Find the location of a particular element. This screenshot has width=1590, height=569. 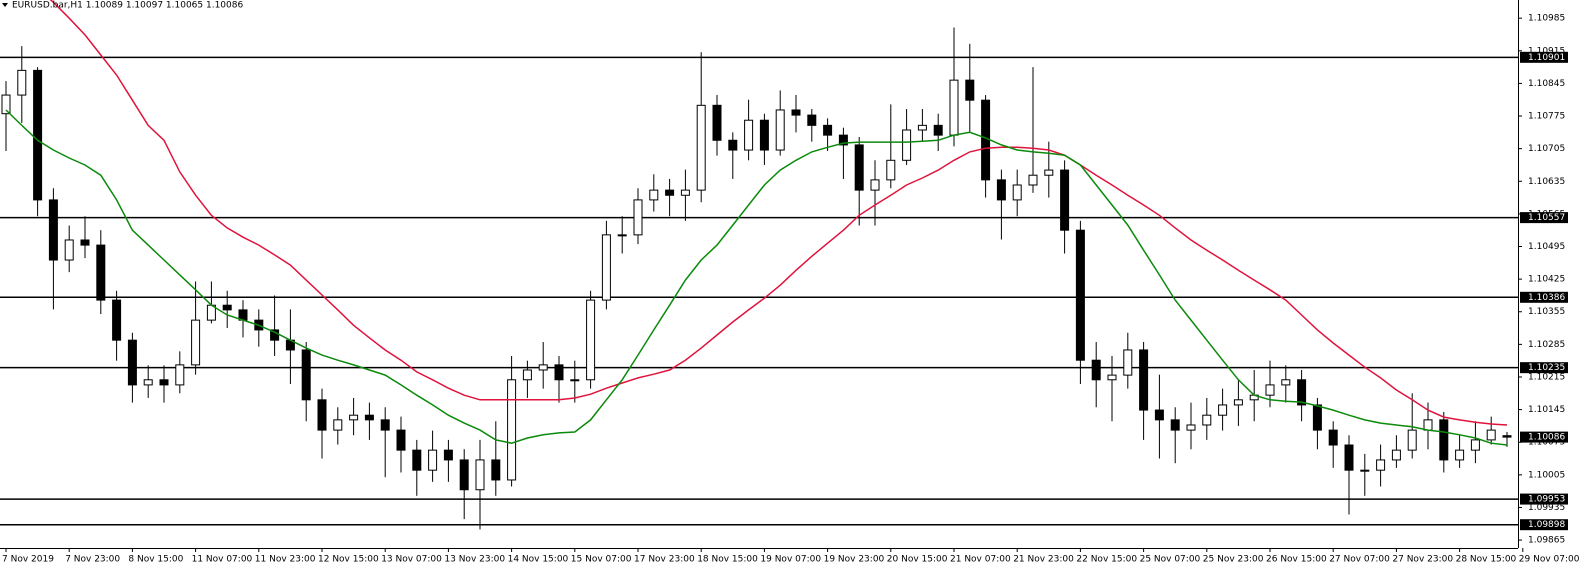

level-tag-label: 1.10235 is located at coordinates (1546, 368).